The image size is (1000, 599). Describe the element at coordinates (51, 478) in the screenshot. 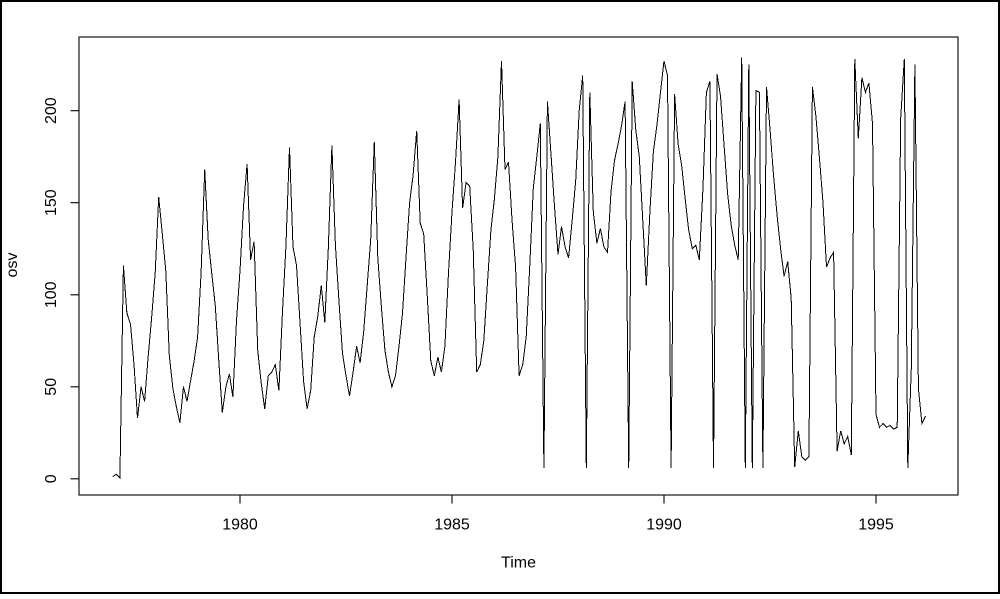

I see `svg-text: 0` at that location.